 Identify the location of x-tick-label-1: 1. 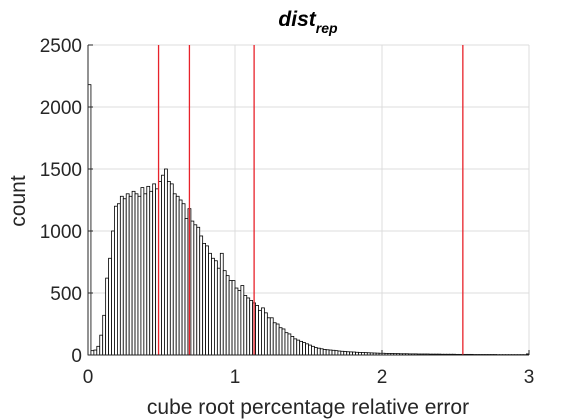
(235, 377).